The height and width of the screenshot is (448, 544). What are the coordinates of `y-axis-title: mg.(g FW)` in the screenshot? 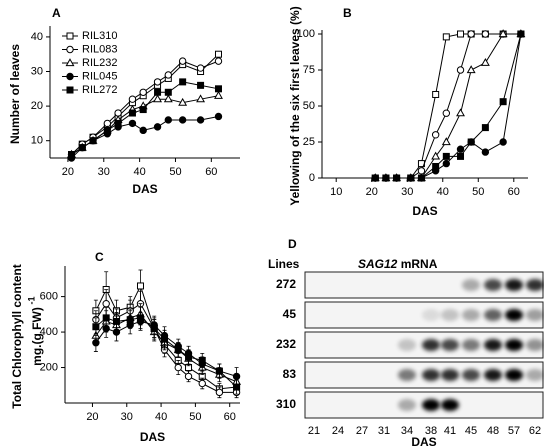 It's located at (37, 336).